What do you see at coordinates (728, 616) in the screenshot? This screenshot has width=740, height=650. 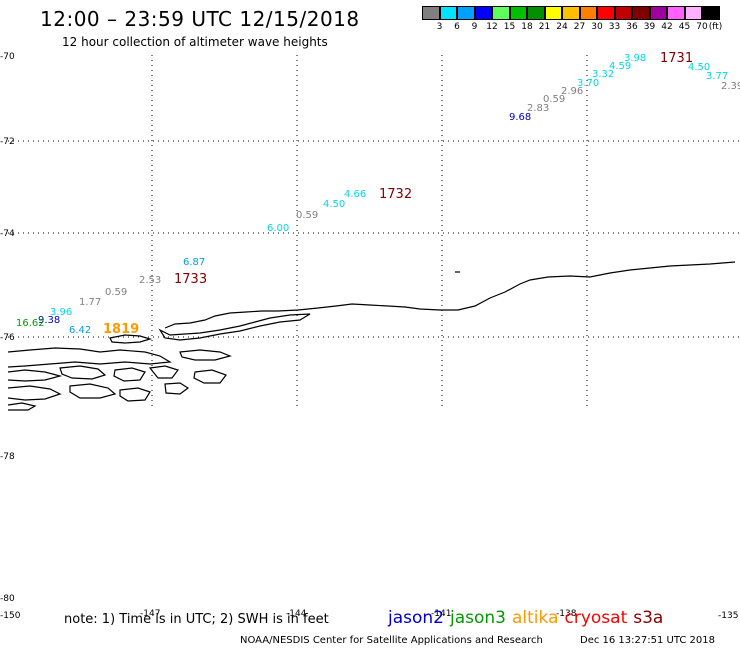 I see `lon-label: -135` at bounding box center [728, 616].